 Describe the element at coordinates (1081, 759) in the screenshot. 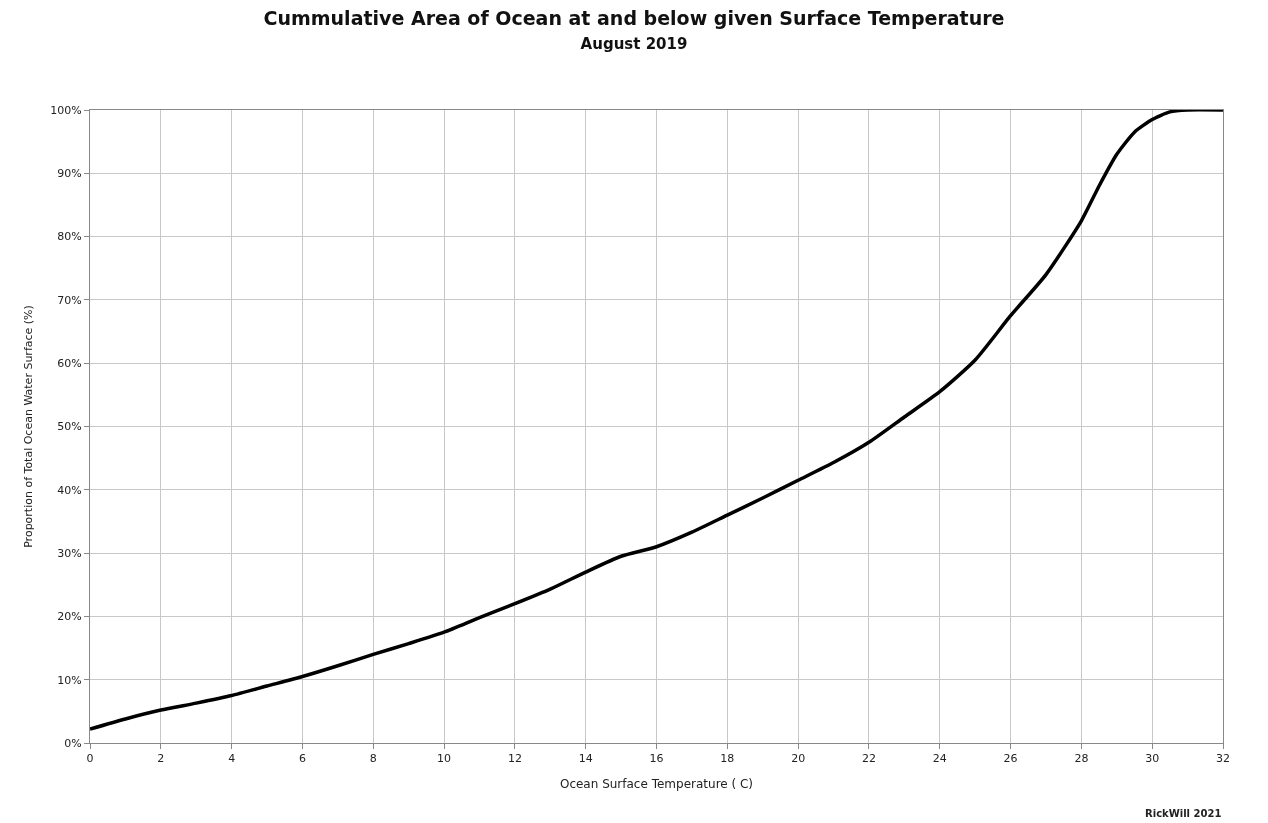

I see `x-tick-label: 28` at that location.